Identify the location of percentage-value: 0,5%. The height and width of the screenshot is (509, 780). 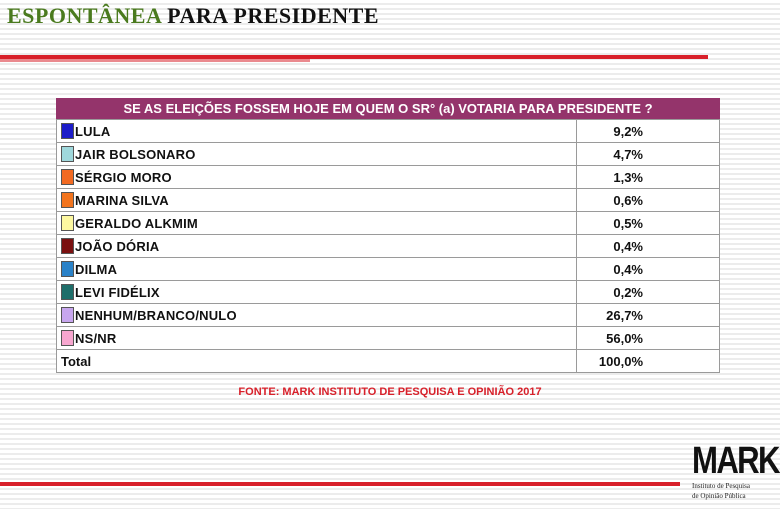
(648, 223).